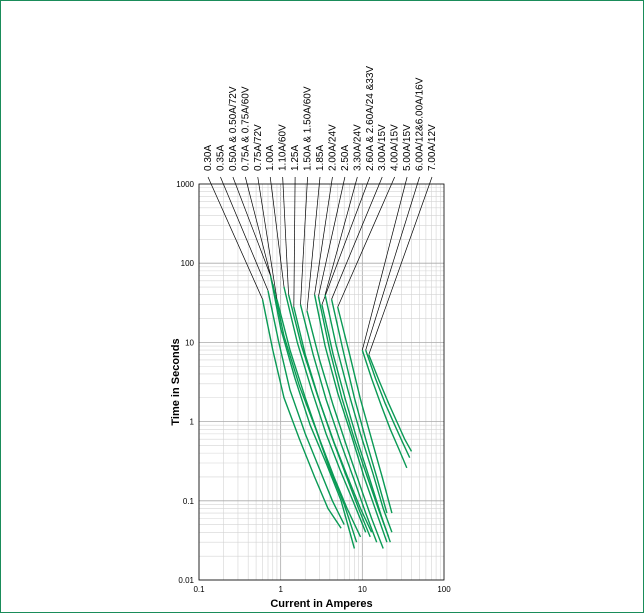 The height and width of the screenshot is (614, 644). Describe the element at coordinates (308, 128) in the screenshot. I see `series-label: 1.50A & 1.50A/60V` at that location.